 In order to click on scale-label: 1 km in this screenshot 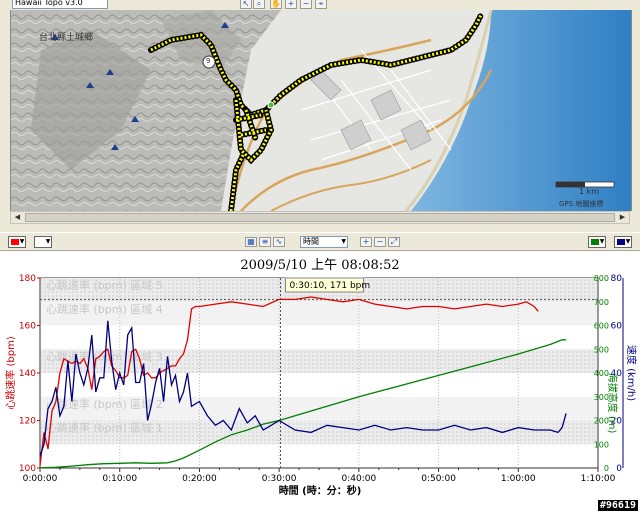, I will do `click(589, 191)`.